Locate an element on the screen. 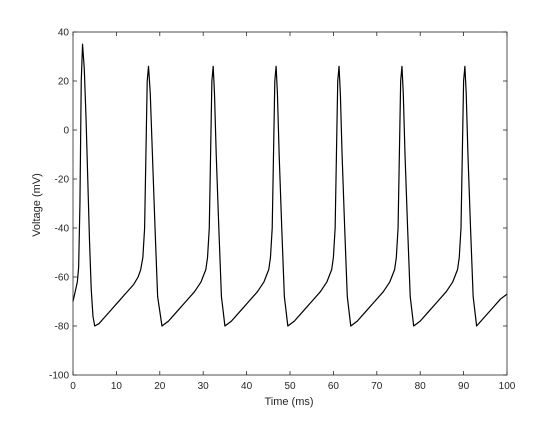 This screenshot has width=560, height=425. y-tick-label: 20 is located at coordinates (64, 82).